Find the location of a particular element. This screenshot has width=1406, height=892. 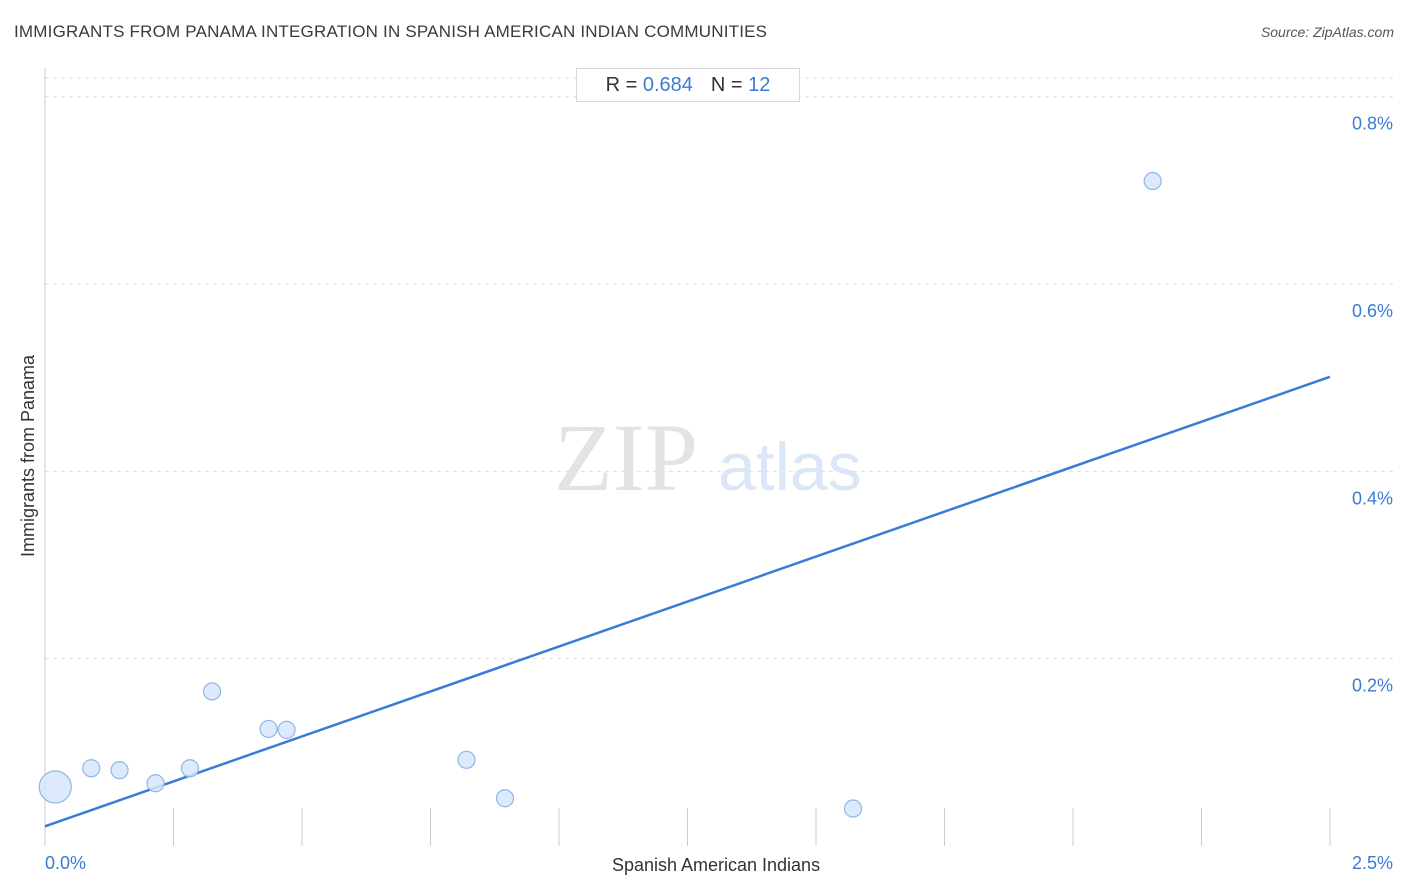

stats-box: R = 0.684 N = 12 is located at coordinates (688, 85).